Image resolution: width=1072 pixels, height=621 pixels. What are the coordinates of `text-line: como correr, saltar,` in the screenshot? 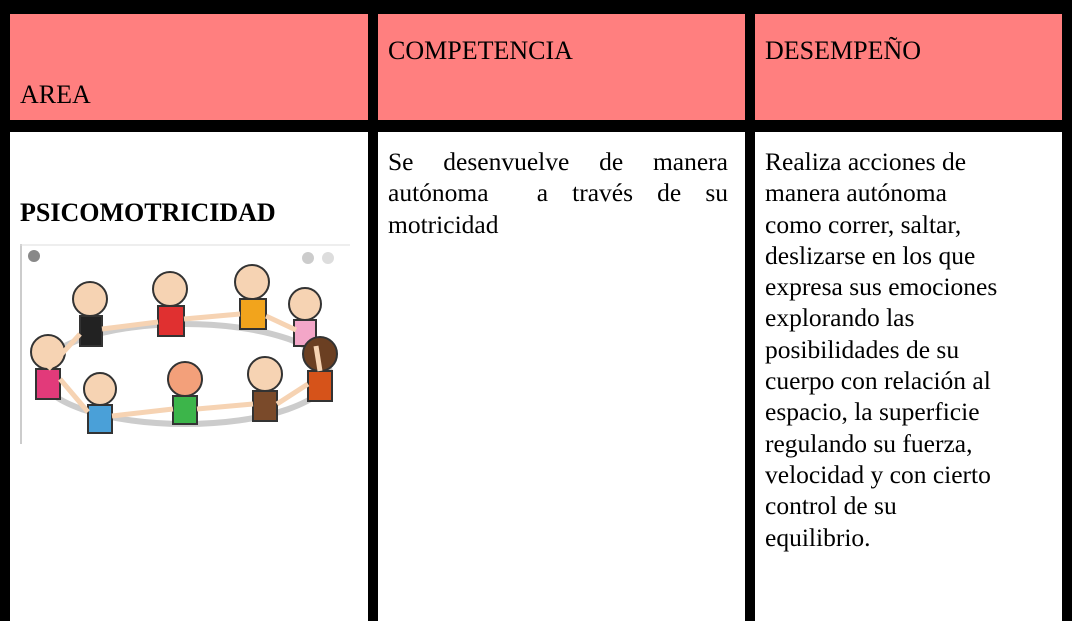 It's located at (863, 224).